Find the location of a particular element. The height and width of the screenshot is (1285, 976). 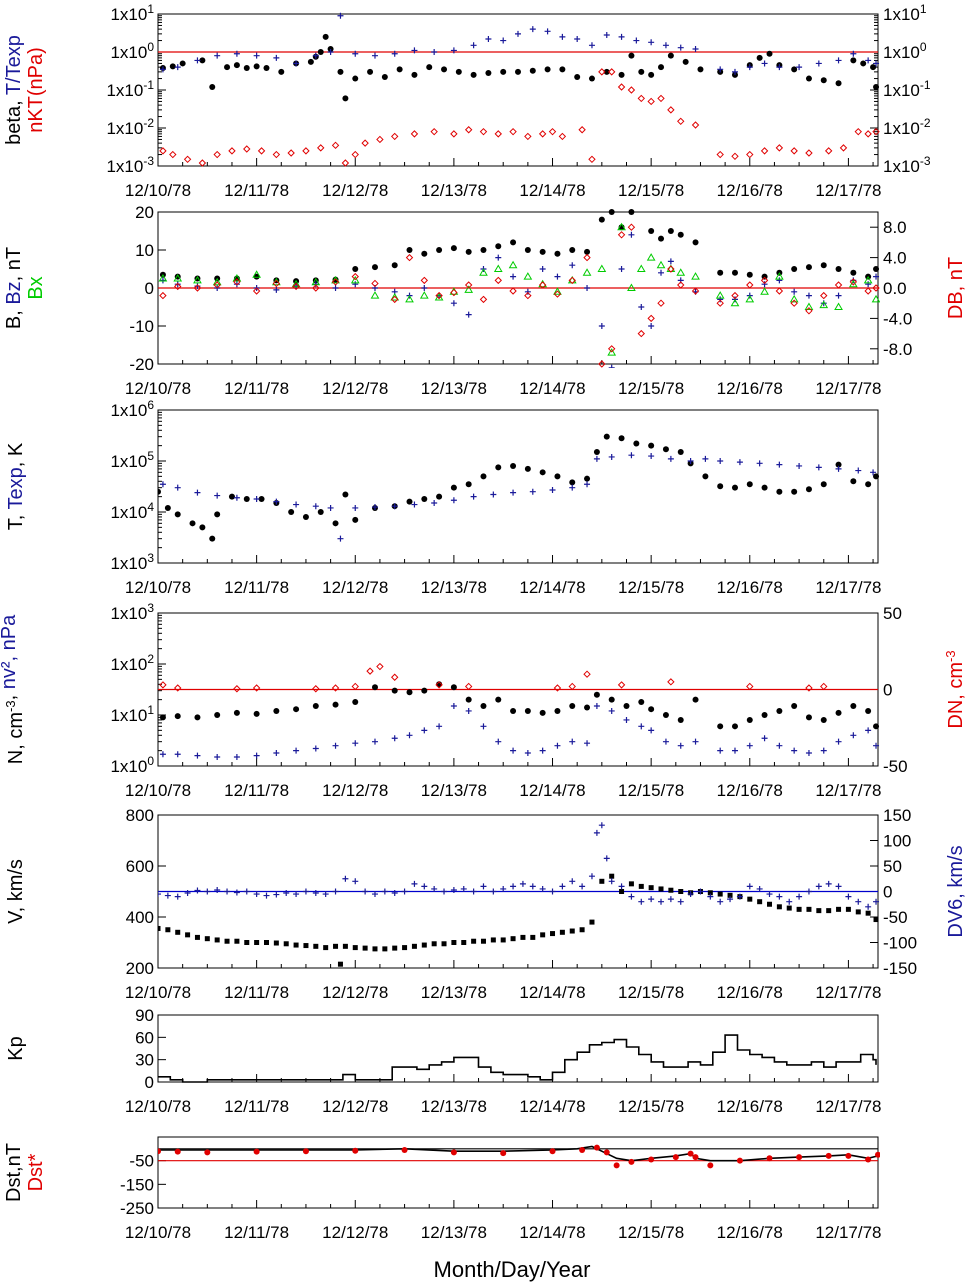

y2-tick-label: 8.0 is located at coordinates (895, 227).